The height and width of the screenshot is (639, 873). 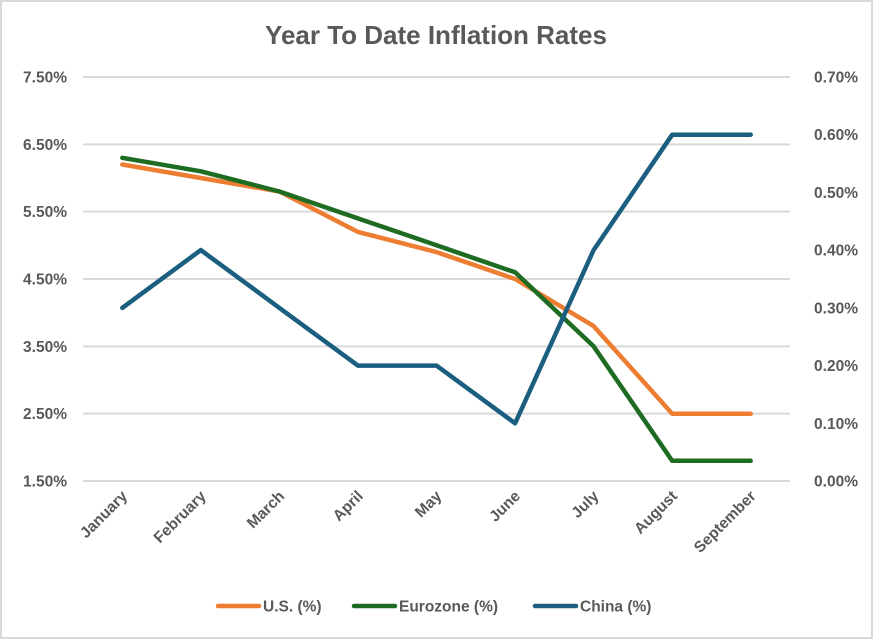 I want to click on x-axis-category-label: January, so click(x=104, y=515).